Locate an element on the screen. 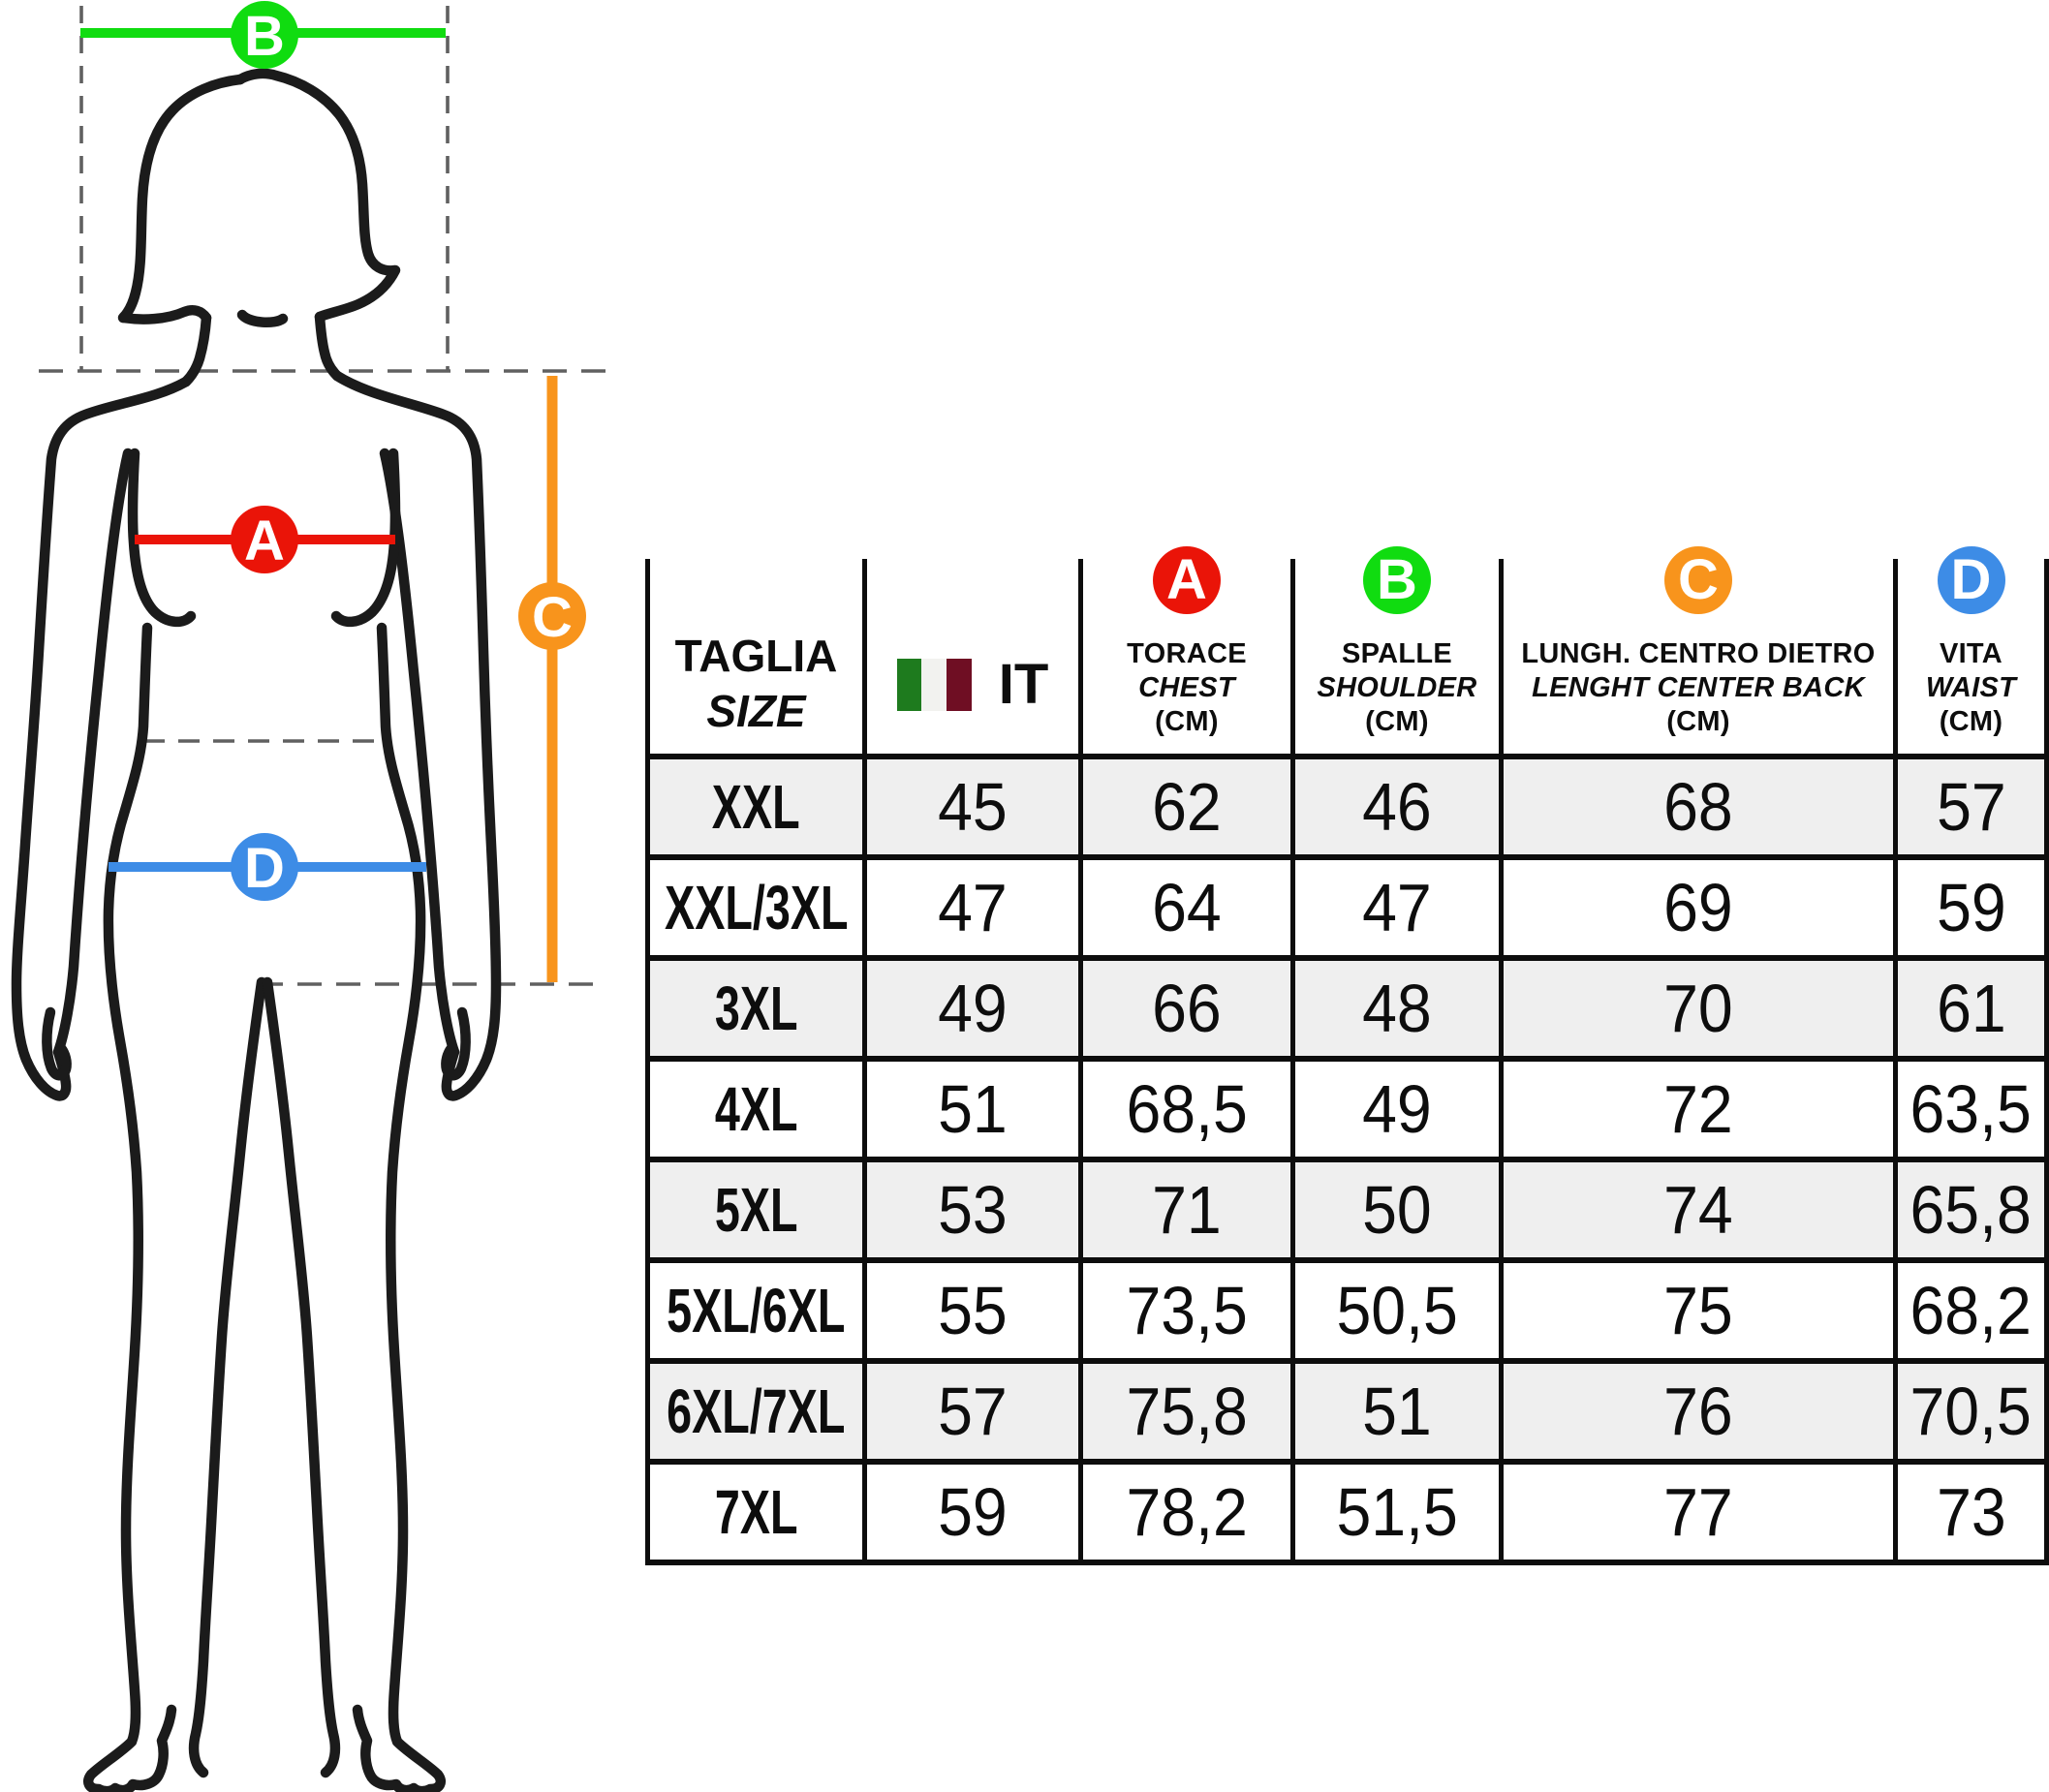  value-cell: 71 is located at coordinates (1189, 1207).